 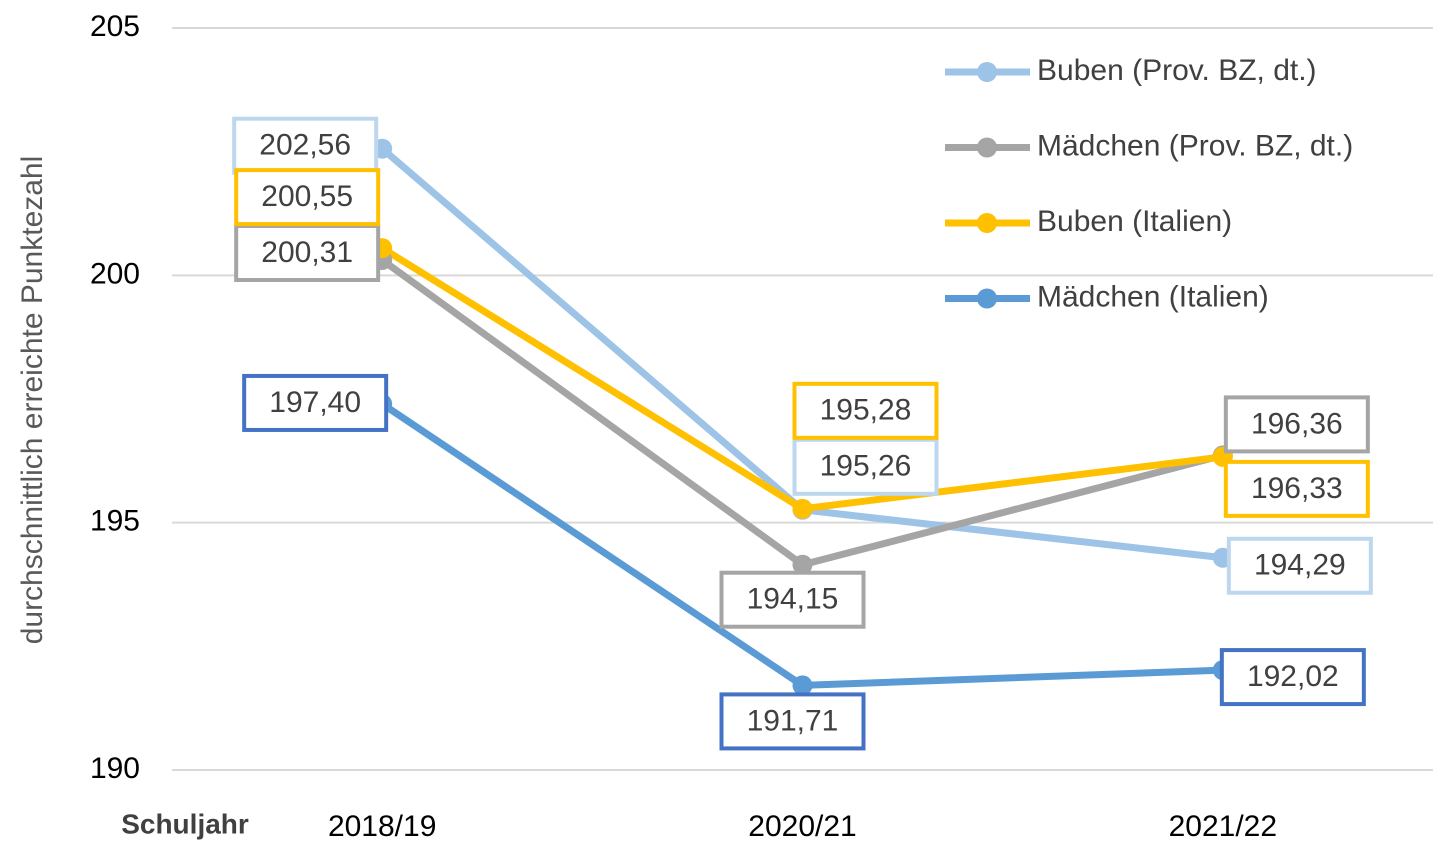 I want to click on legend-label: Mädchen (Italien), so click(x=1153, y=296).